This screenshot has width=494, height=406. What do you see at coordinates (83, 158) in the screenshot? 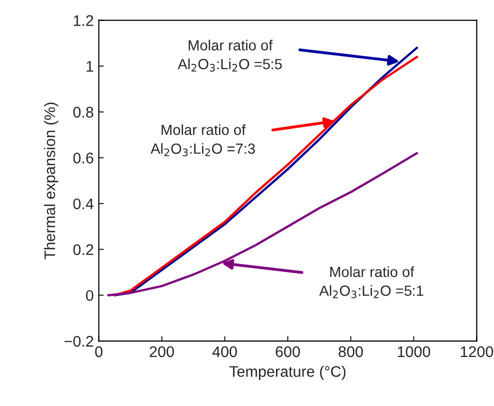
I see `y-tick-label: 0.6` at bounding box center [83, 158].